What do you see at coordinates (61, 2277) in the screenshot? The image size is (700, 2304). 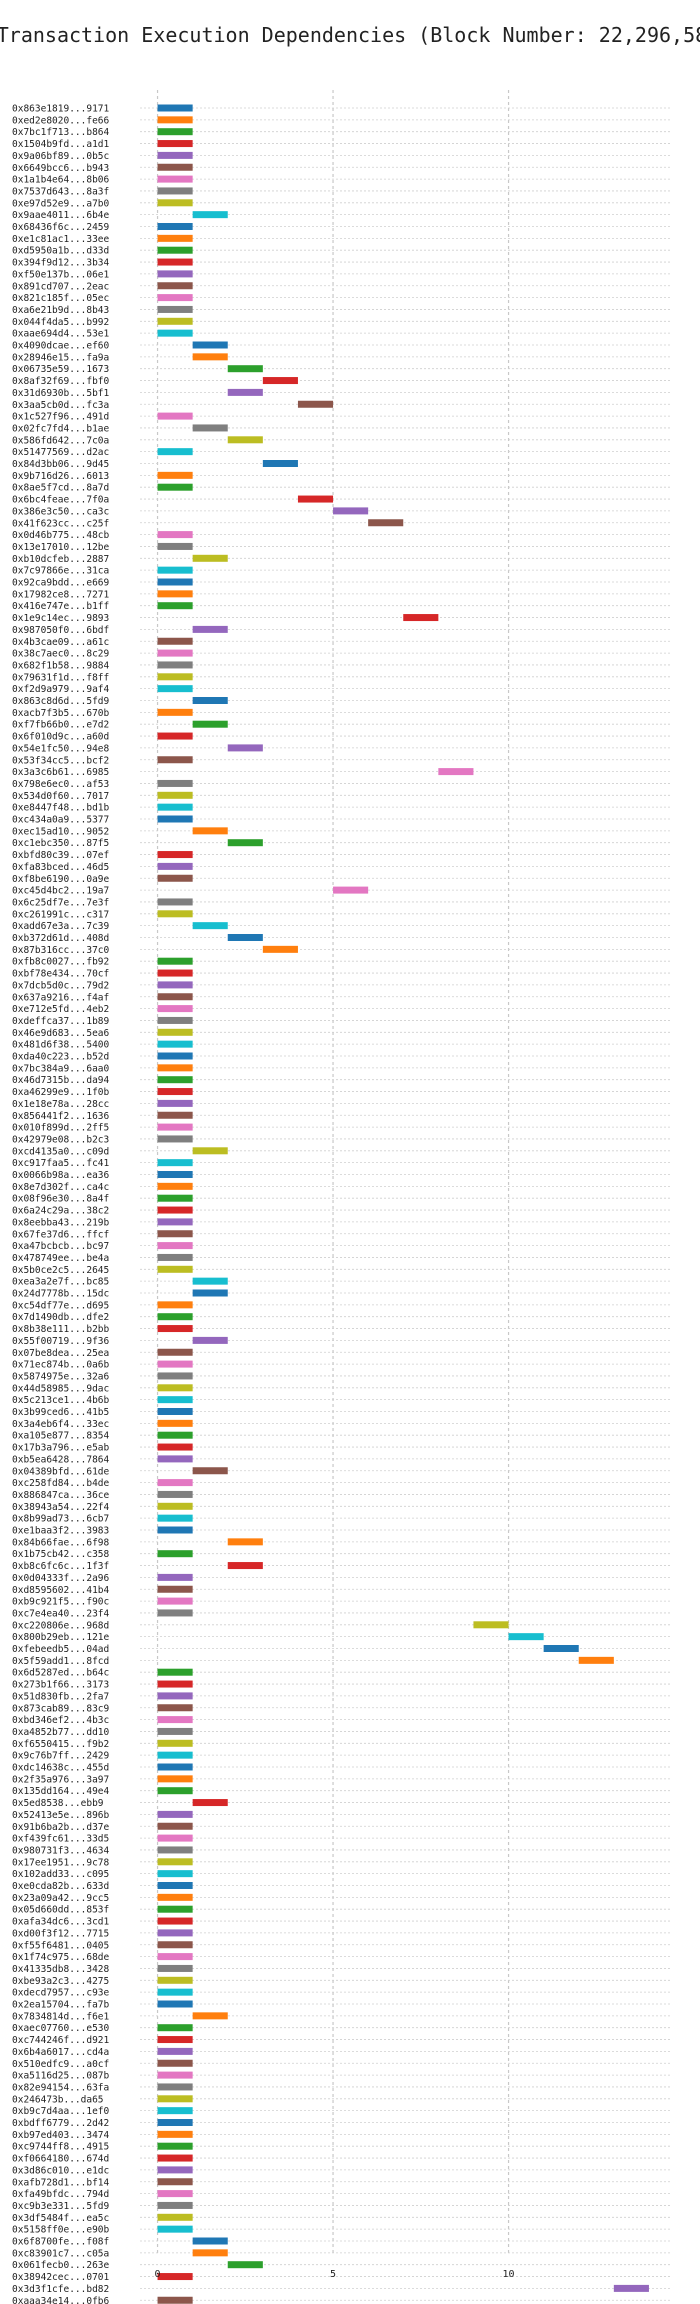 I see `transaction-label: 0x38942cec...0701` at bounding box center [61, 2277].